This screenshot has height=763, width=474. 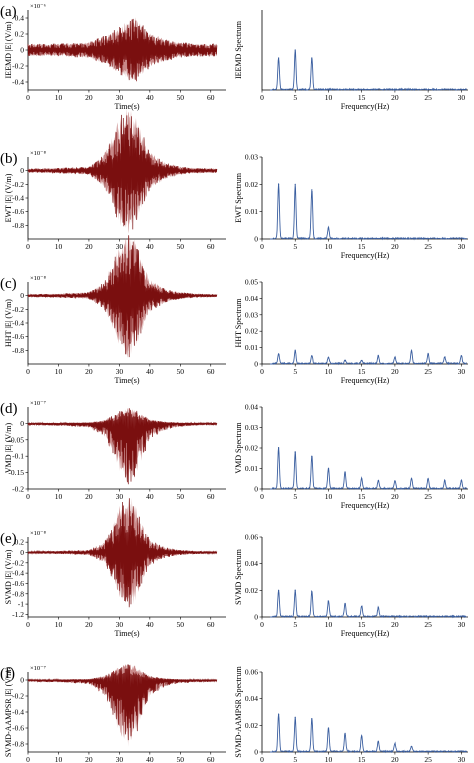 What do you see at coordinates (9, 159) in the screenshot?
I see `panel-letter: (b)` at bounding box center [9, 159].